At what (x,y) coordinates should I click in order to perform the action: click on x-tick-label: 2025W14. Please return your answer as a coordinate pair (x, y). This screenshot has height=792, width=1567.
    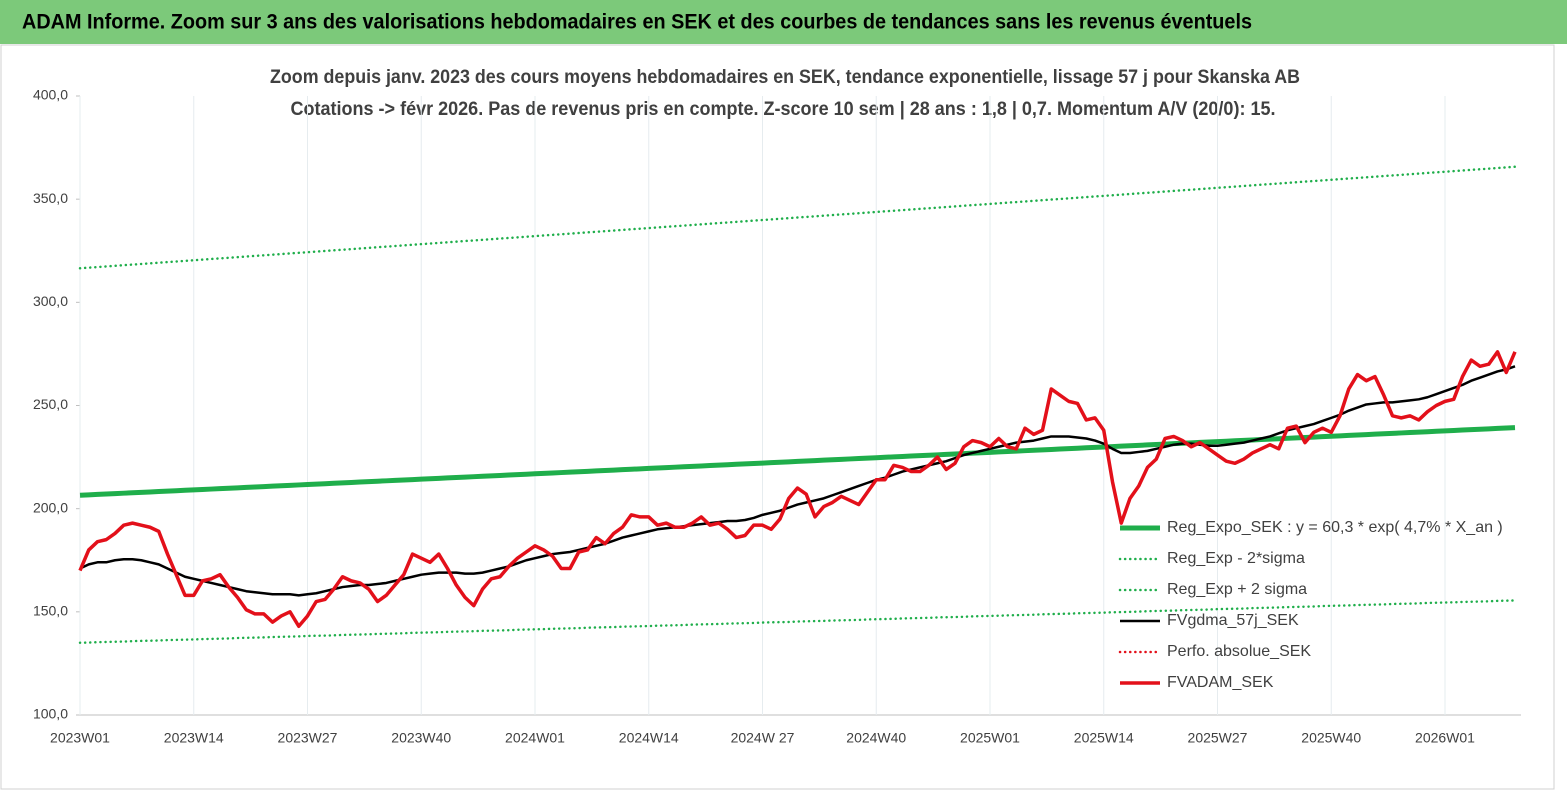
    Looking at the image, I should click on (1104, 738).